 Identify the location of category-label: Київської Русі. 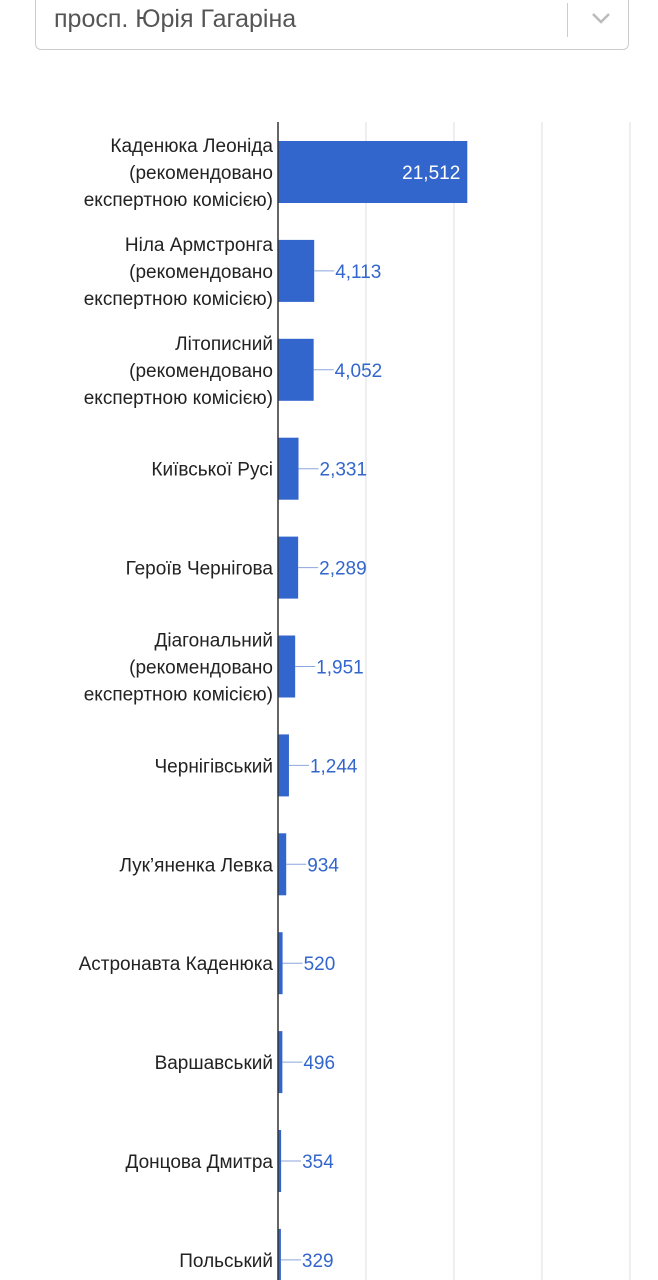
(212, 470).